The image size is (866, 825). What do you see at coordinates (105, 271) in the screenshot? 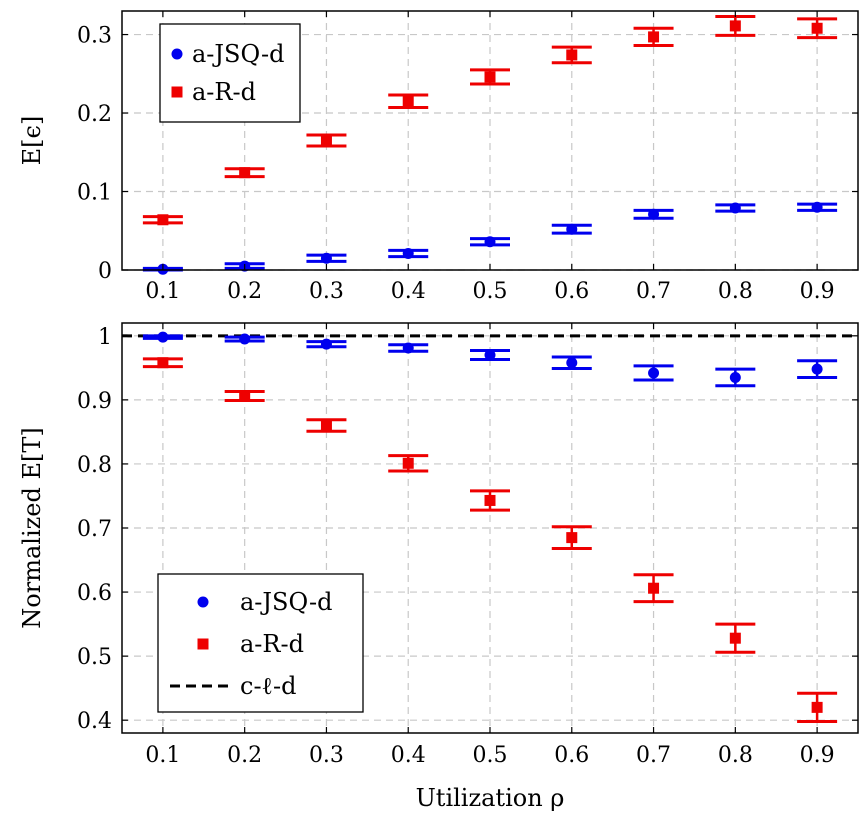
I see `y-tick-label: 0` at bounding box center [105, 271].